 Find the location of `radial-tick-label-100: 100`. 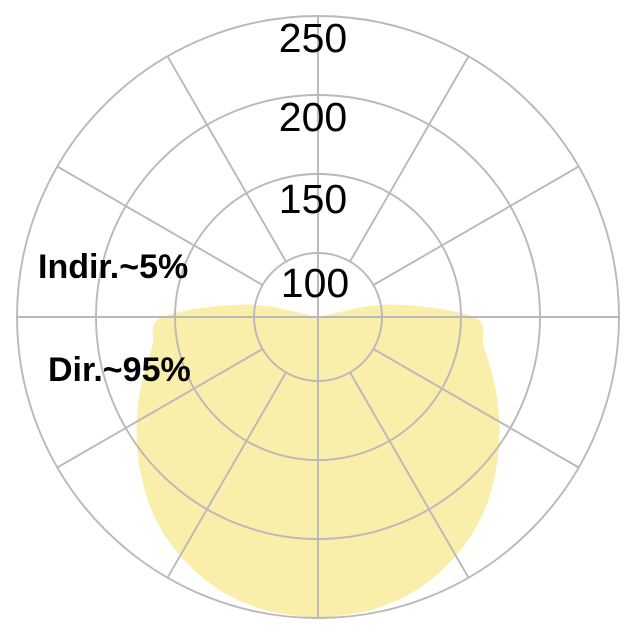

radial-tick-label-100: 100 is located at coordinates (315, 283).